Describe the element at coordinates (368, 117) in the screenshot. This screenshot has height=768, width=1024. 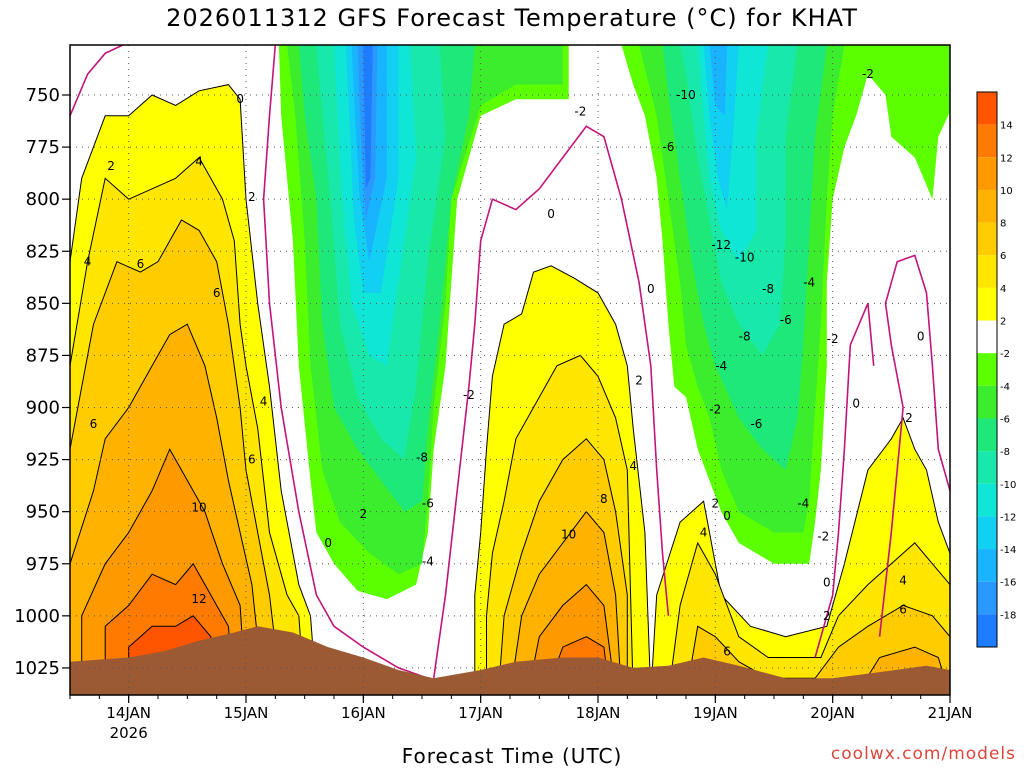
I see `cold-band-a` at that location.